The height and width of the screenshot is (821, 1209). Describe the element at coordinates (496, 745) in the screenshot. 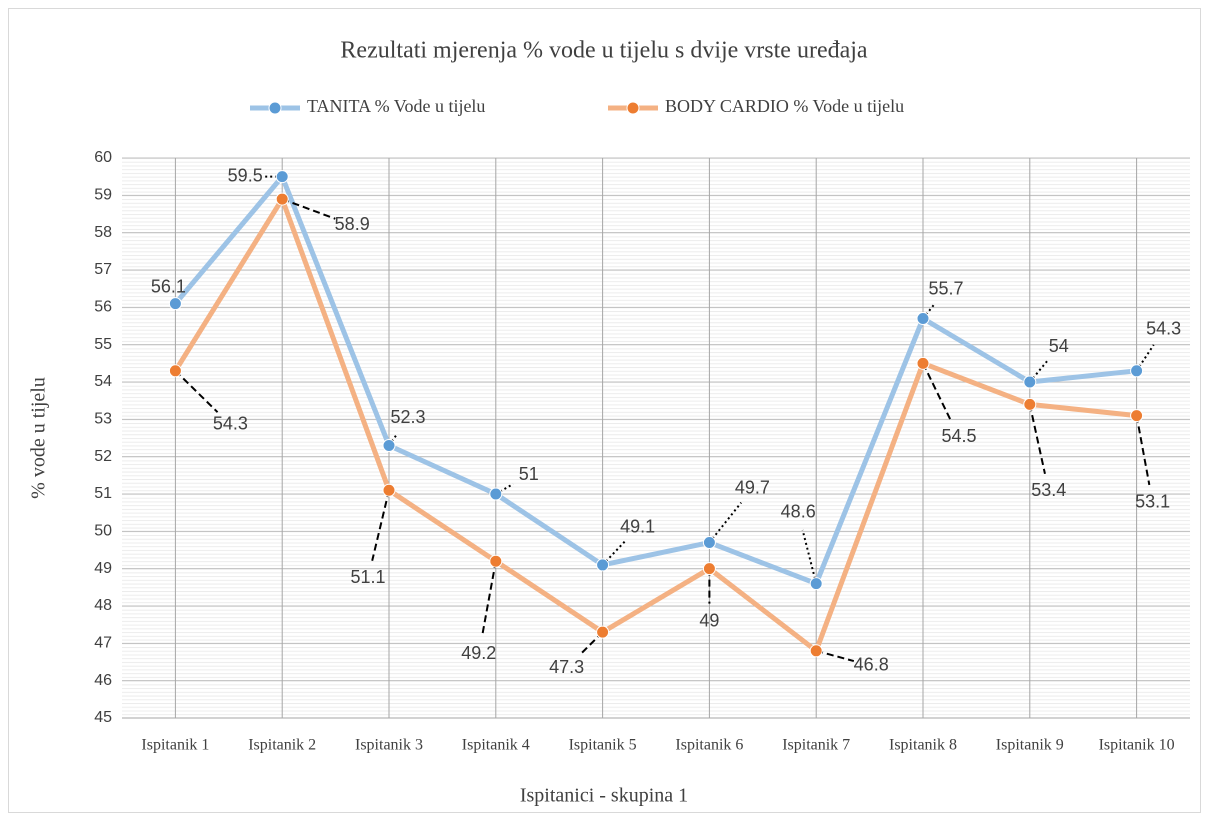

I see `x-tick-label: Ispitanik 4` at that location.